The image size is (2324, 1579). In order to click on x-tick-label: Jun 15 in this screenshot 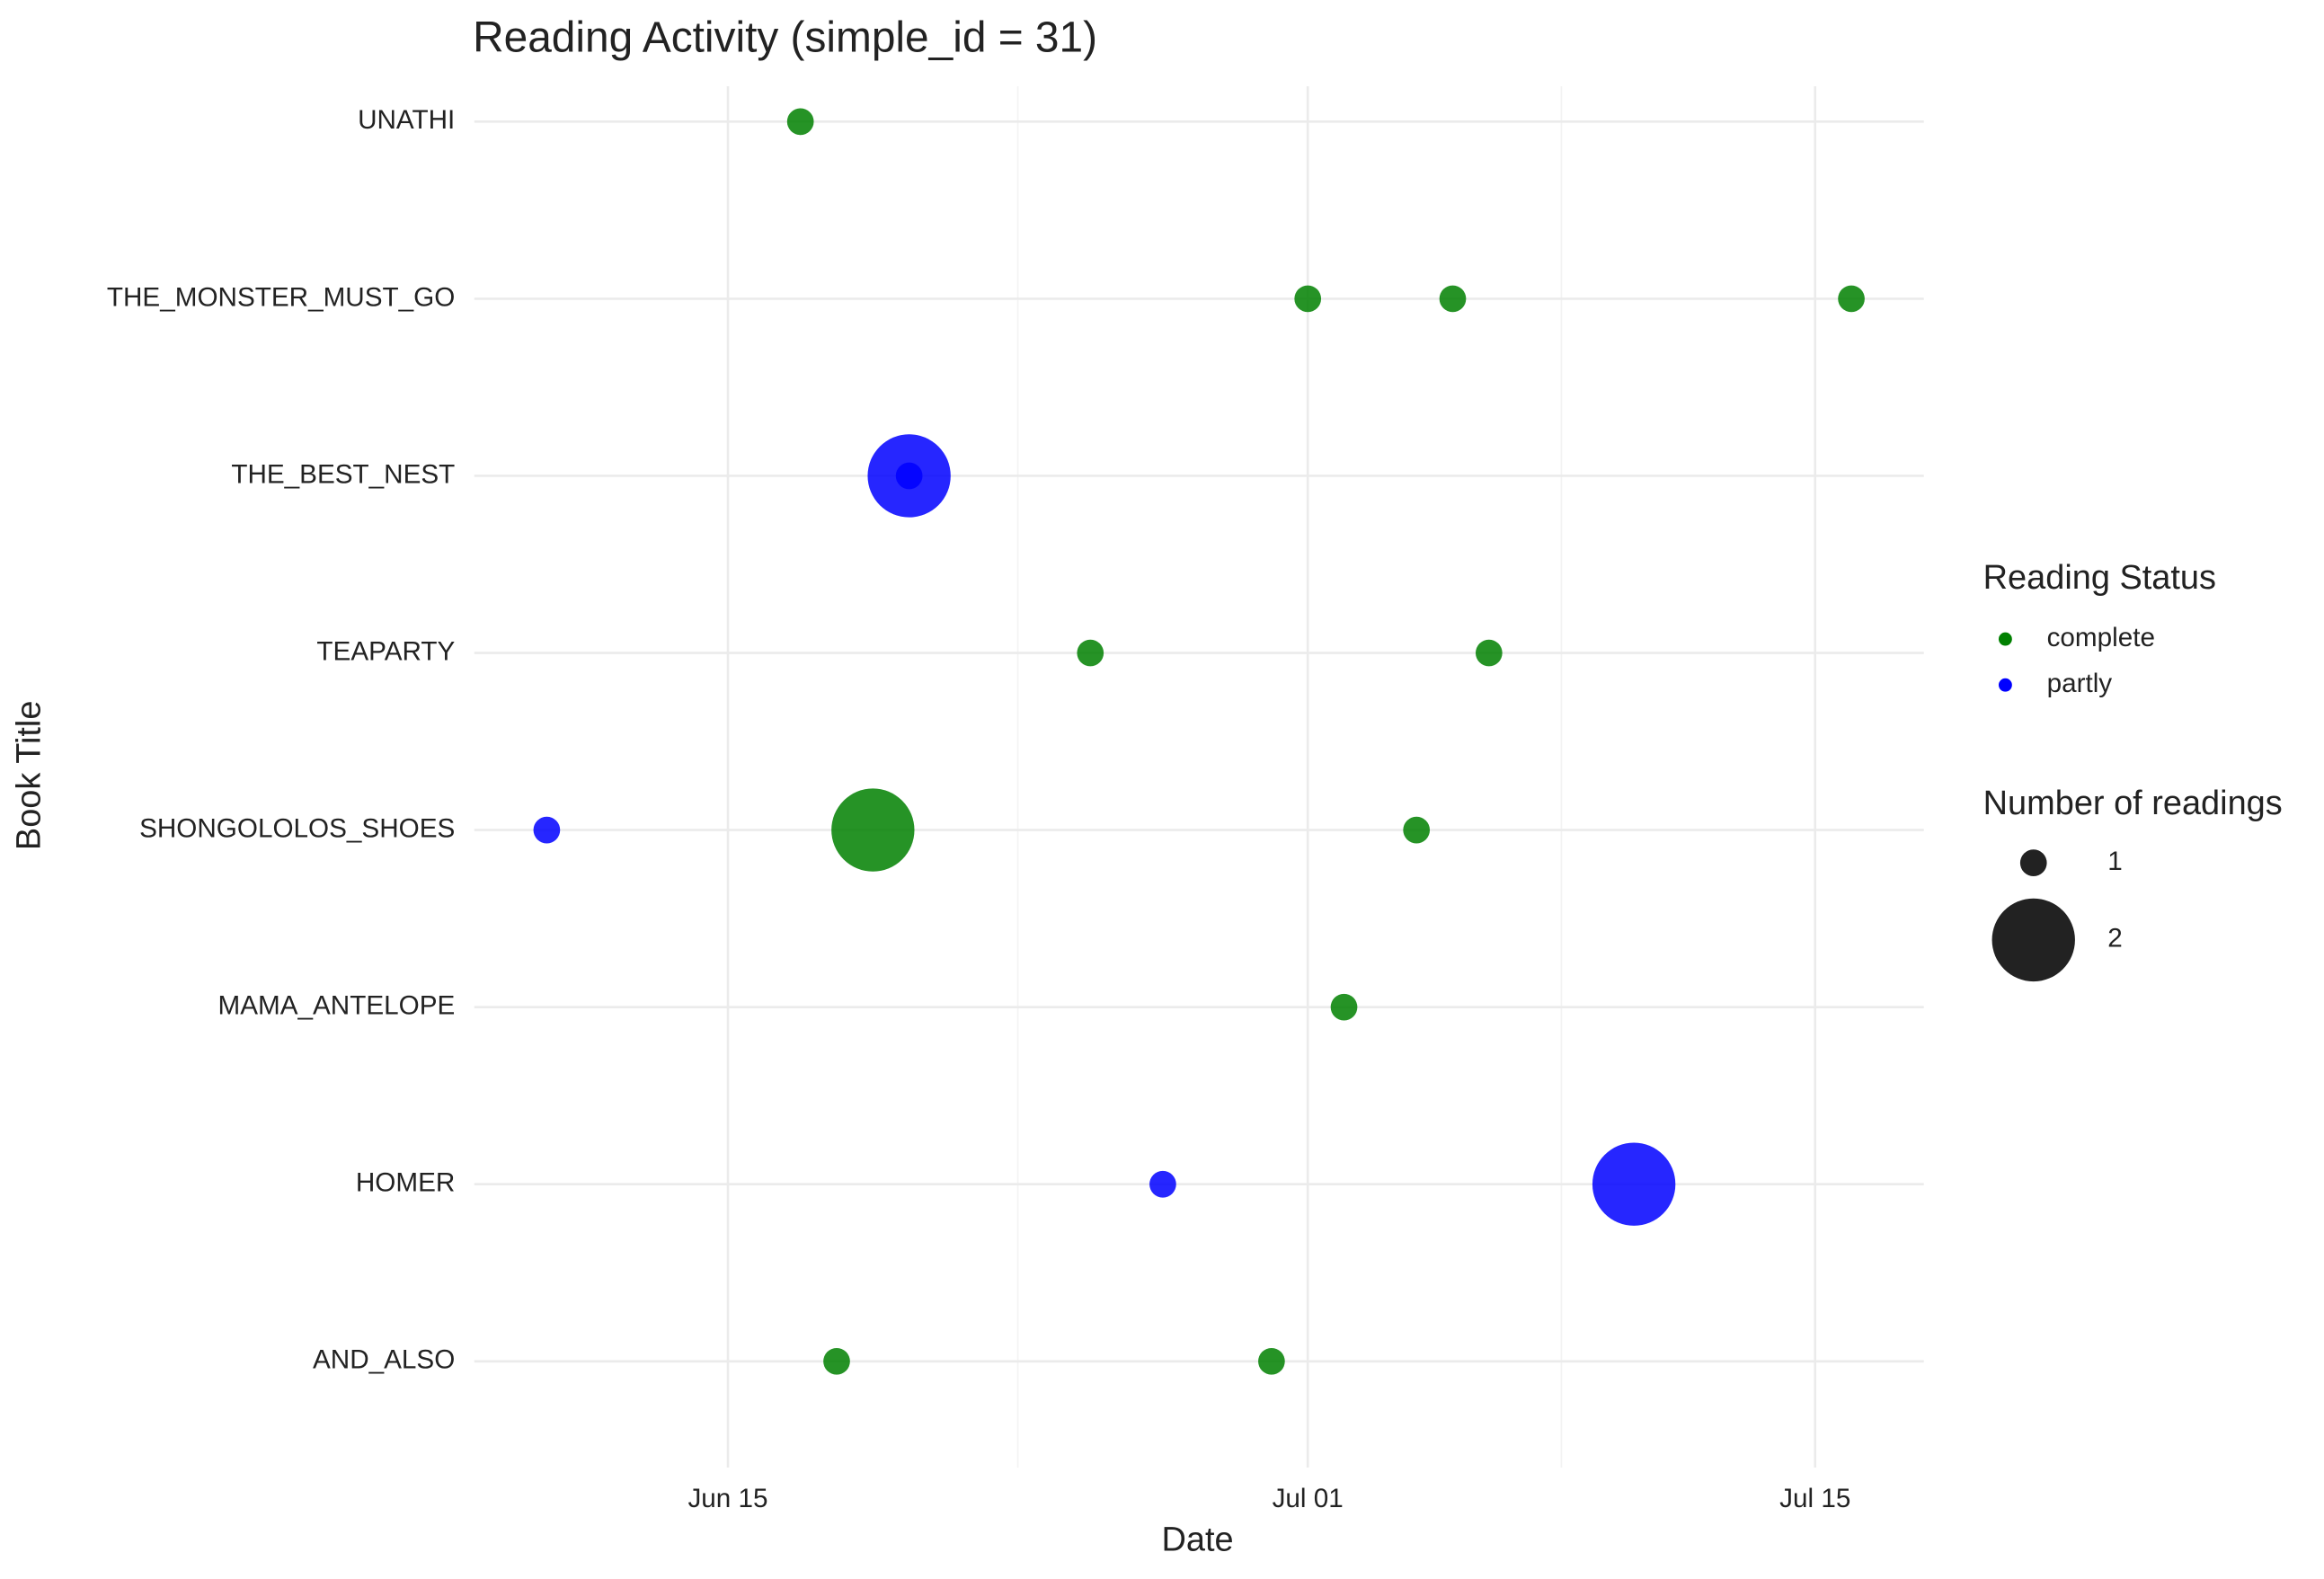, I will do `click(727, 1498)`.